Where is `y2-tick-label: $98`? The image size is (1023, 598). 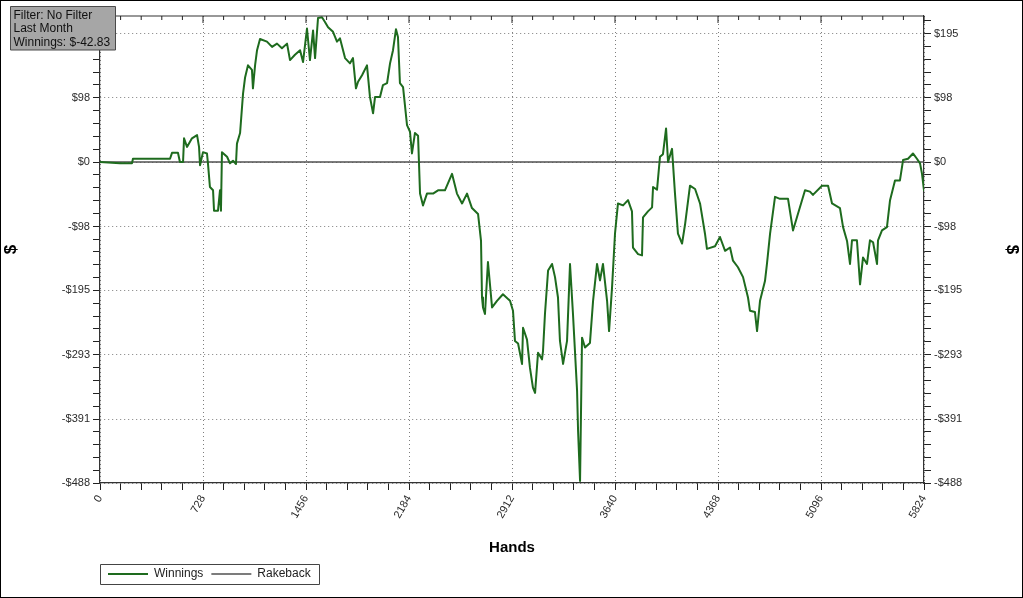 y2-tick-label: $98 is located at coordinates (943, 96).